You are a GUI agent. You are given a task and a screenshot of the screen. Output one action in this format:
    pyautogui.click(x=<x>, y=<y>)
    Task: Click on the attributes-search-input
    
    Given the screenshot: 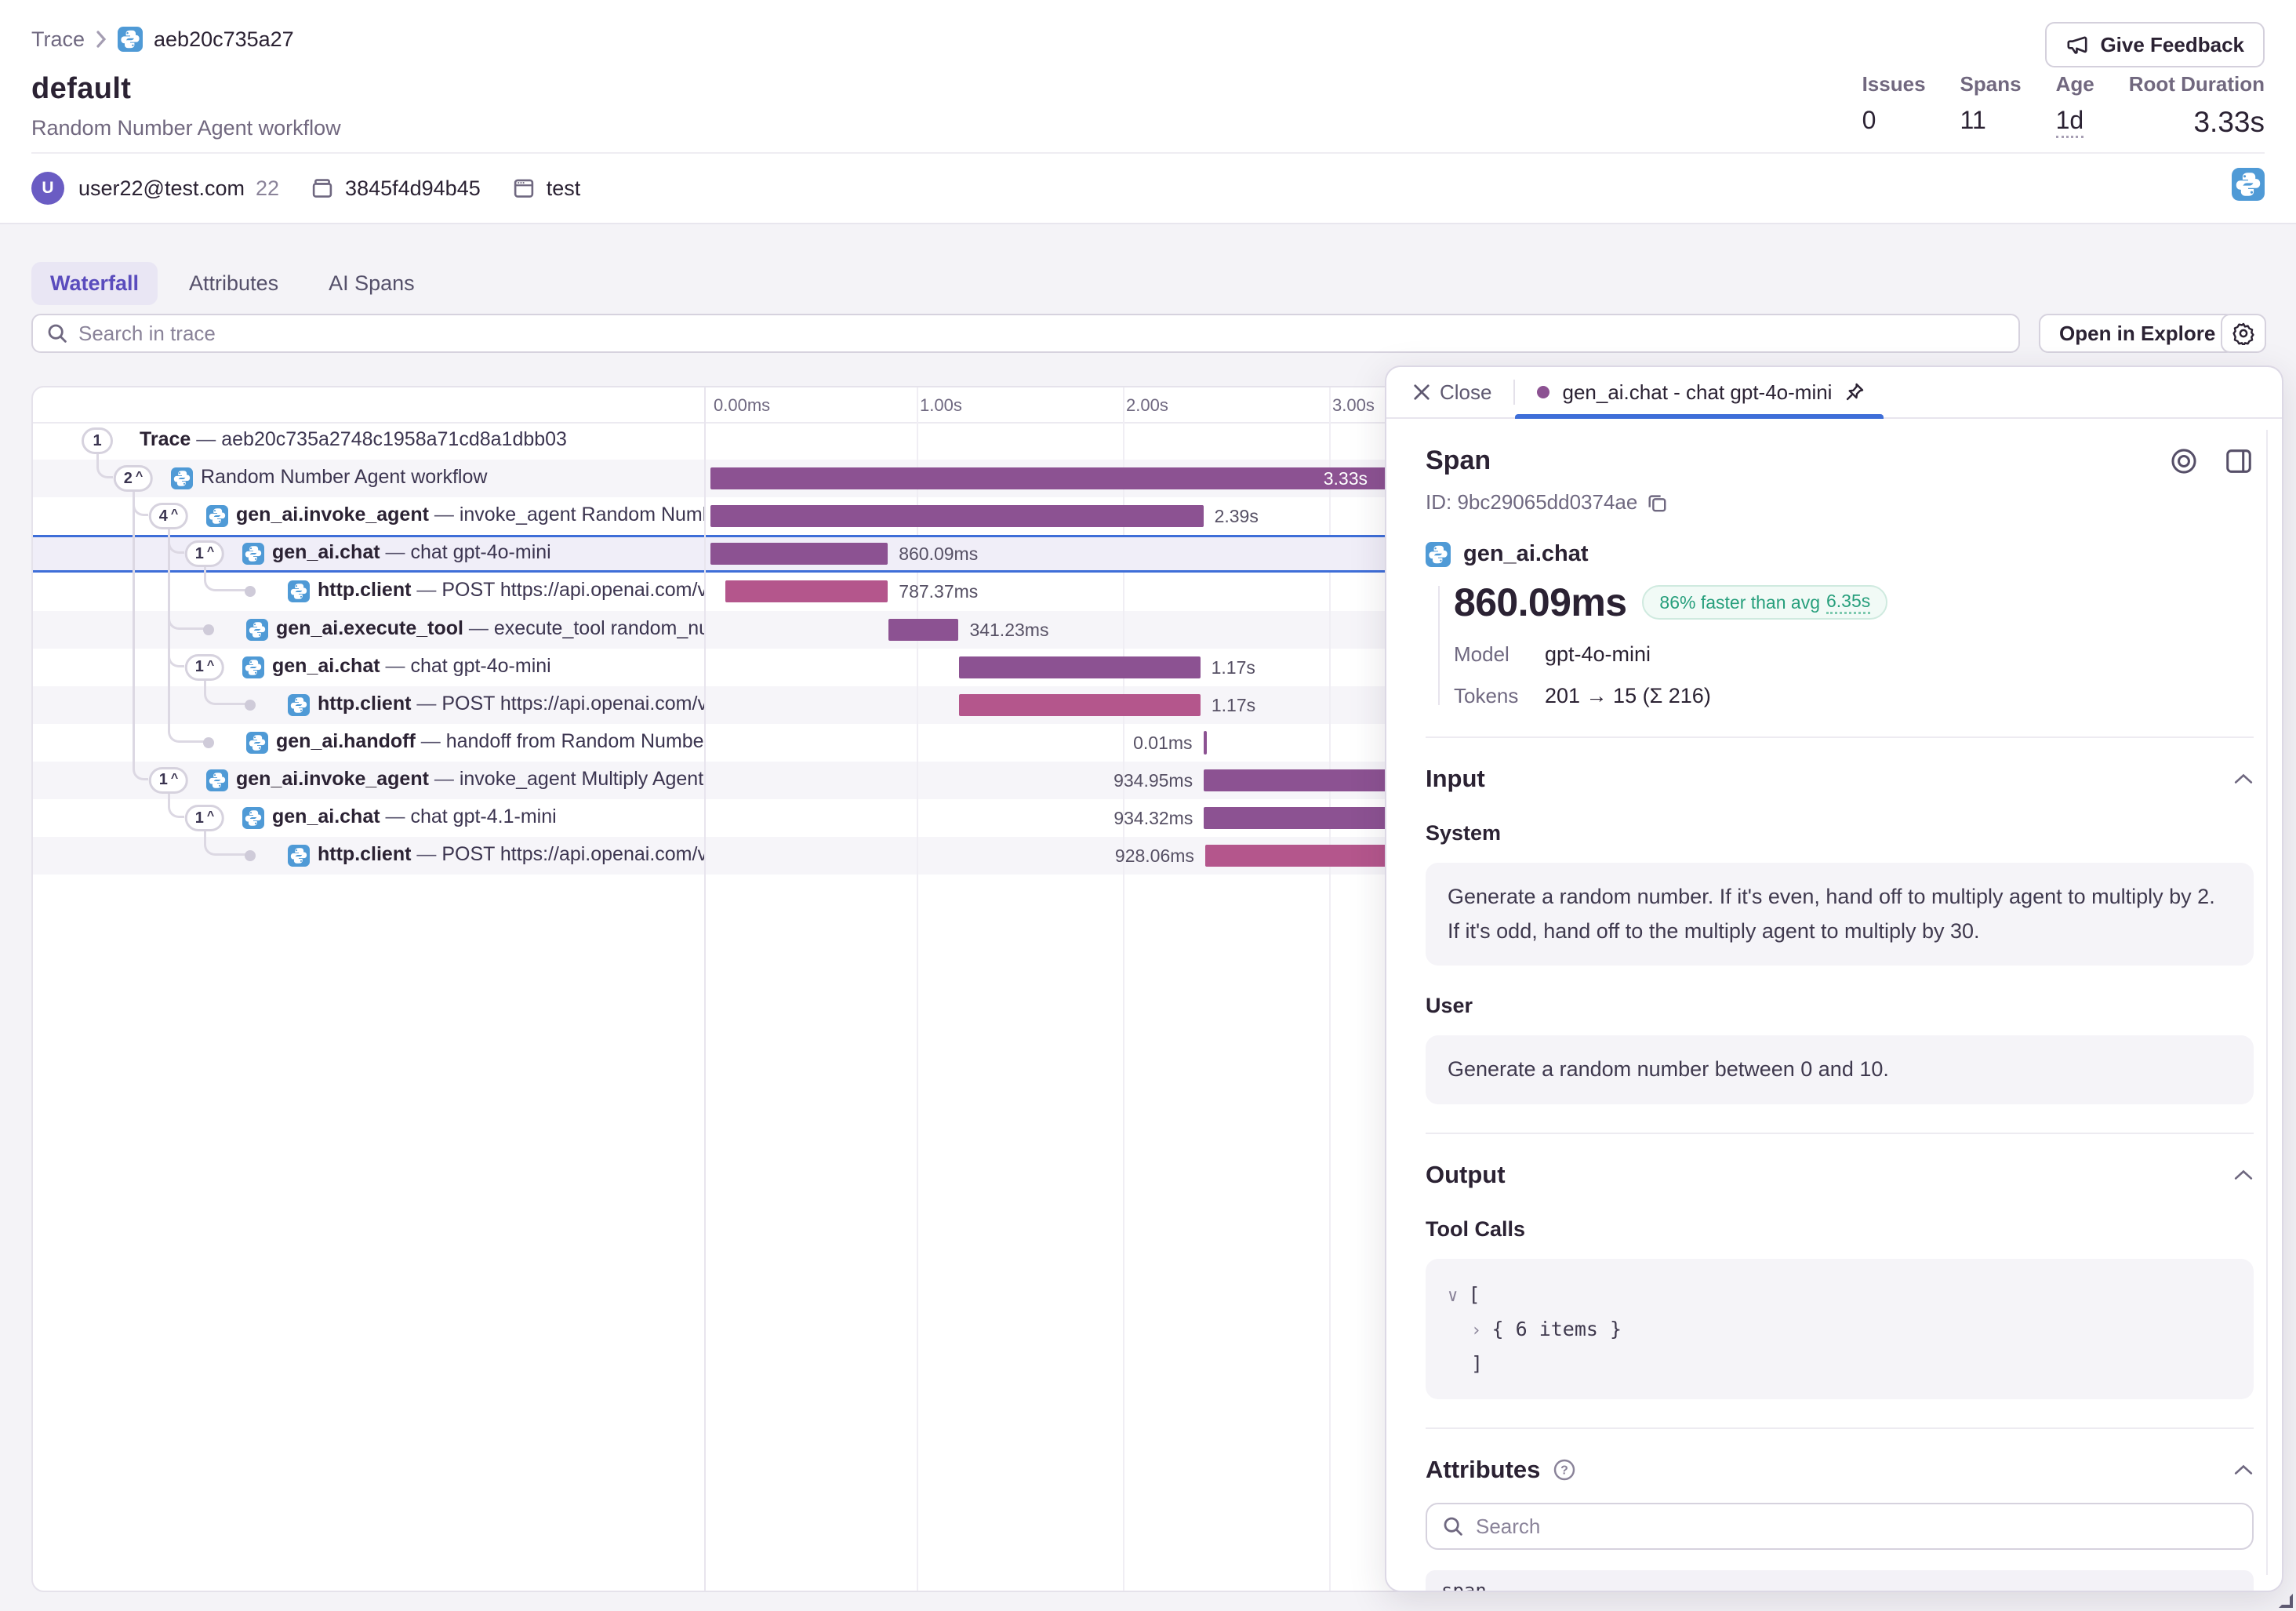 What is the action you would take?
    pyautogui.click(x=1856, y=1526)
    